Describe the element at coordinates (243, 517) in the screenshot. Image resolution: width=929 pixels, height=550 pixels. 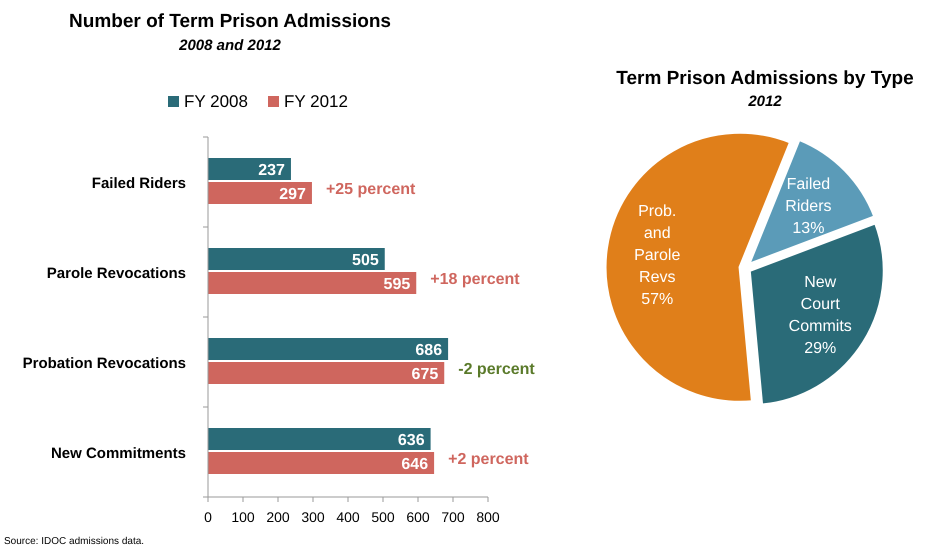
I see `x-tick-label: 100` at that location.